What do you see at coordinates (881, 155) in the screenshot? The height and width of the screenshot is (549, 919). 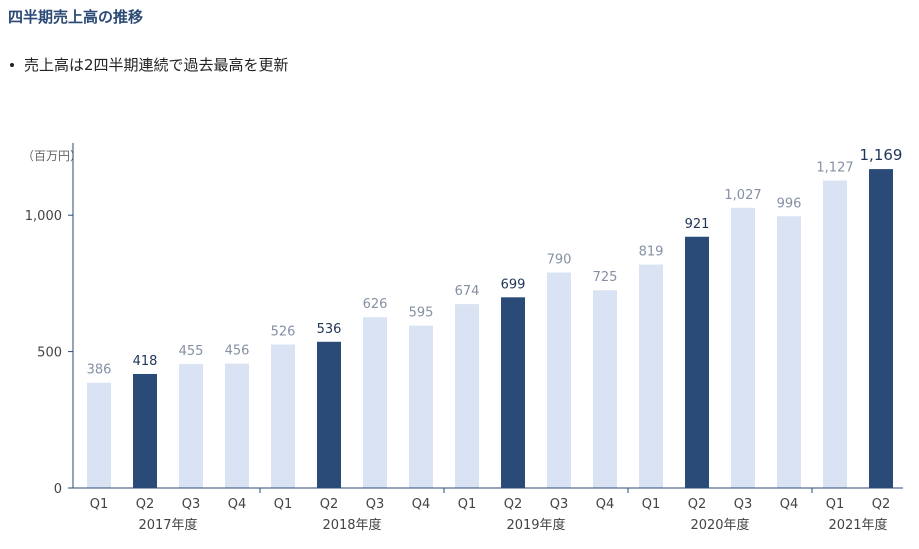 I see `bar-value-label: 1,169` at bounding box center [881, 155].